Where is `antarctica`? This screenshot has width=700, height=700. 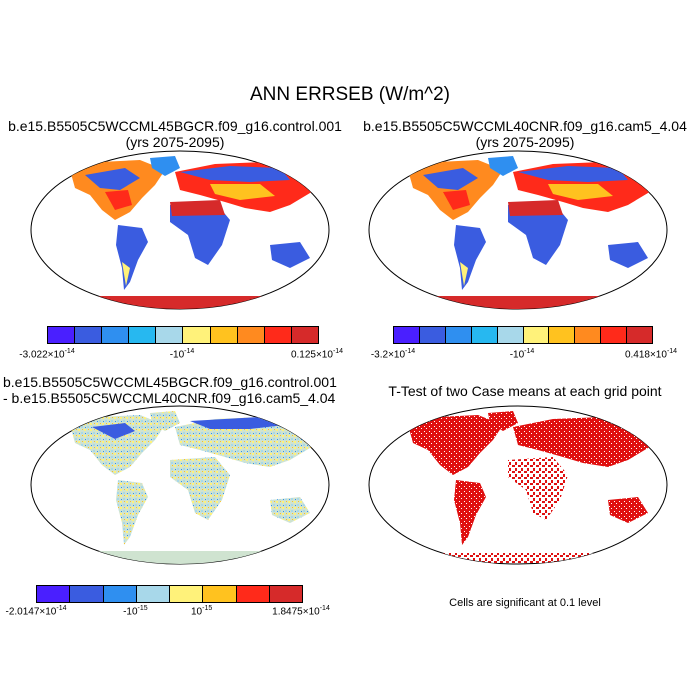
antarctica is located at coordinates (180, 302).